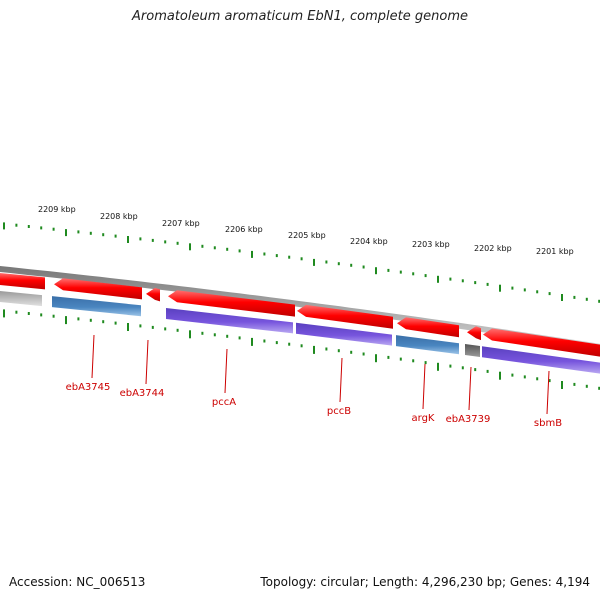  I want to click on genome-backbone, so click(300, 308).